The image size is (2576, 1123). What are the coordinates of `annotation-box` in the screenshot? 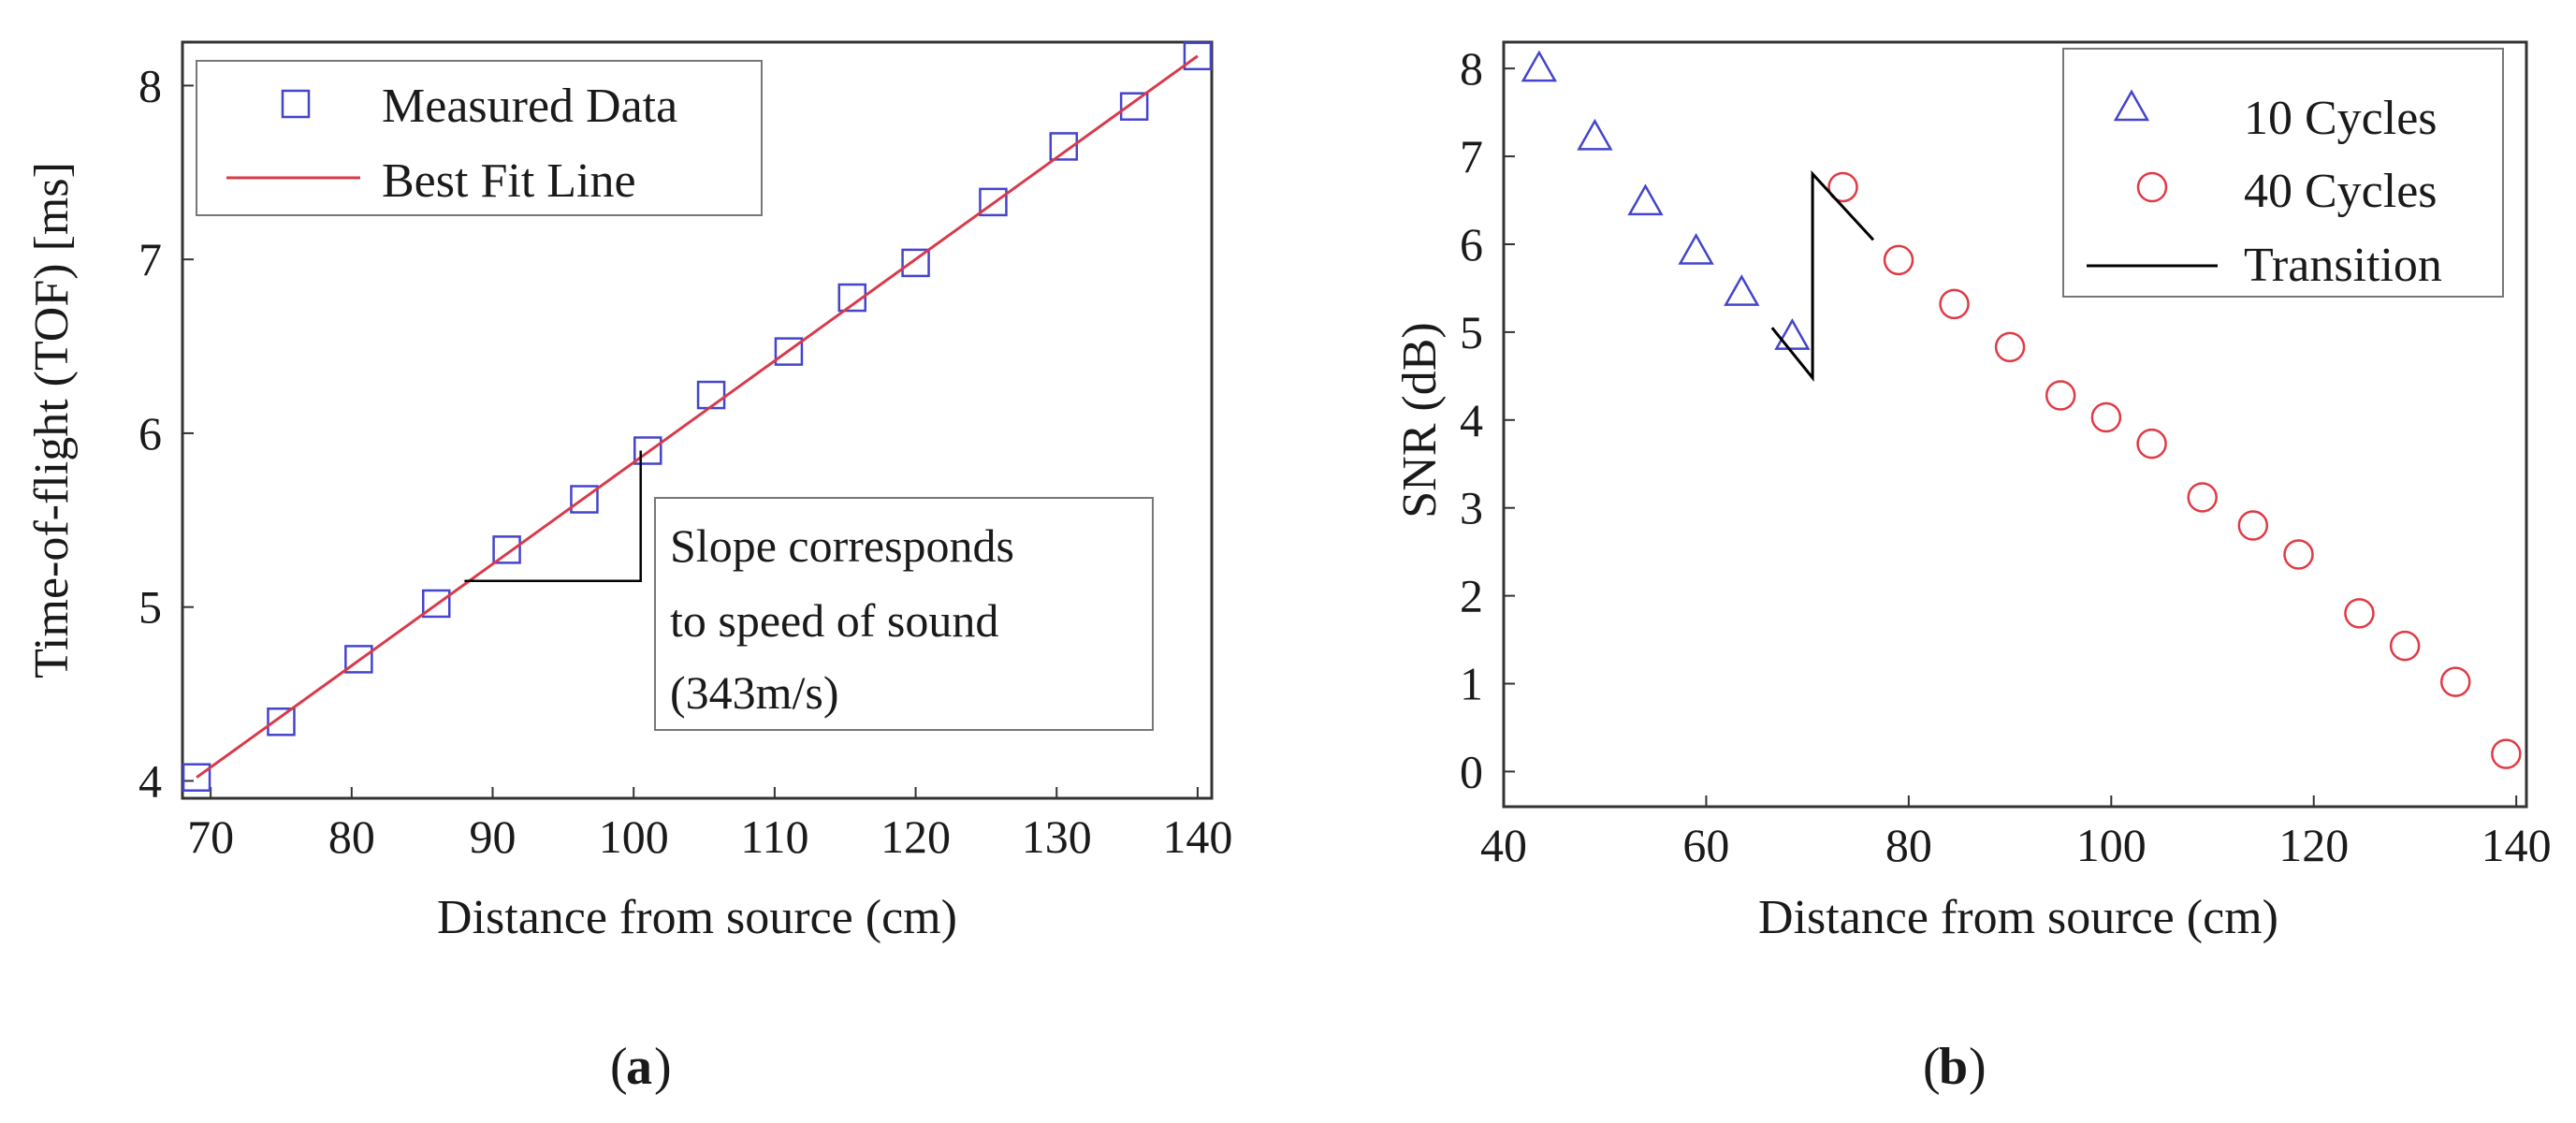 It's located at (904, 614).